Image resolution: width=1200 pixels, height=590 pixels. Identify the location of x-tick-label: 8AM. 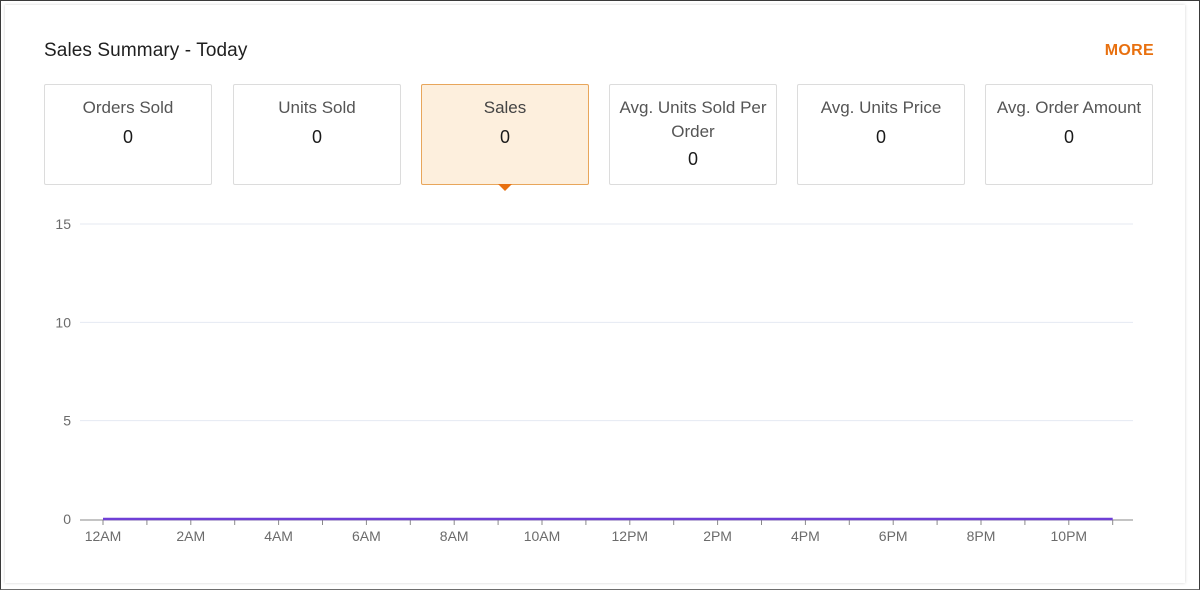
(454, 536).